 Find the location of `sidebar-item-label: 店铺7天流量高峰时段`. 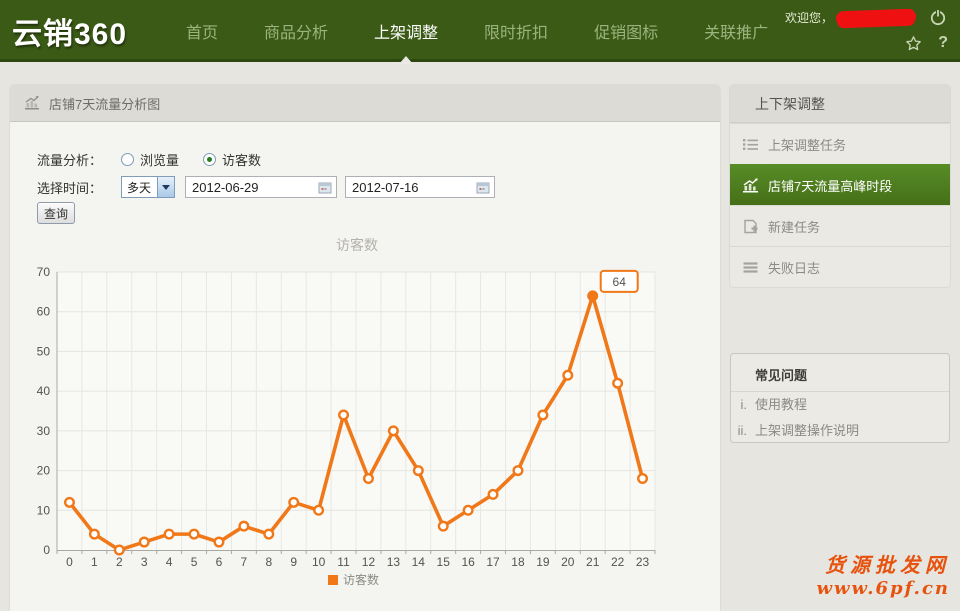

sidebar-item-label: 店铺7天流量高峰时段 is located at coordinates (830, 186).